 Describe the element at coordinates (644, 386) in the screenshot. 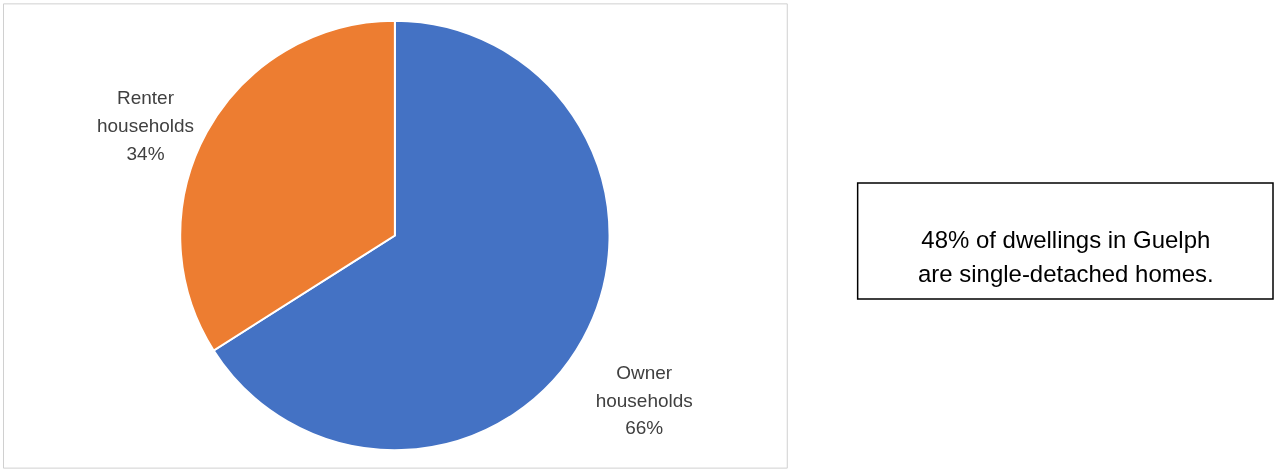

I see `slice-label: Owner households` at that location.